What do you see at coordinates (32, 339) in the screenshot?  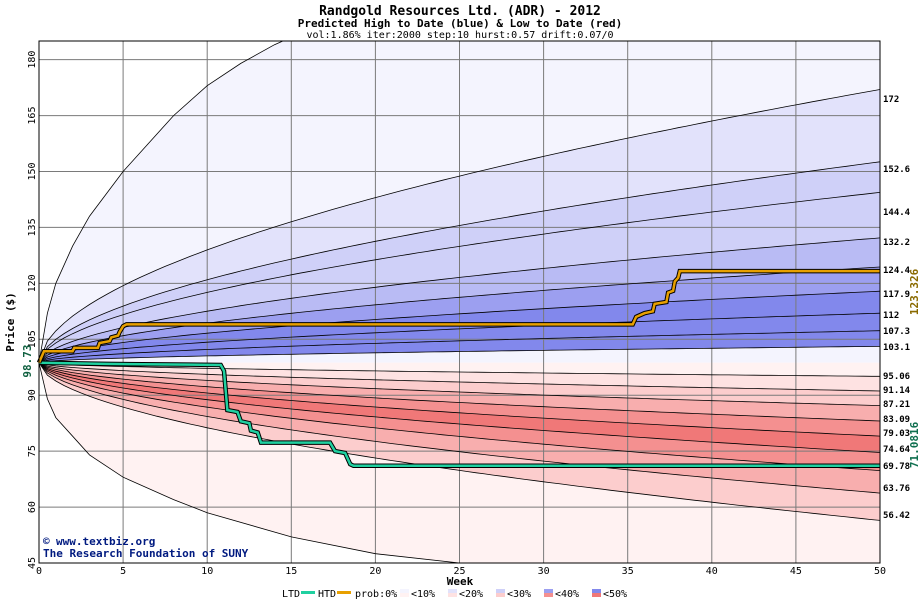 I see `y-tick-label: 105` at bounding box center [32, 339].